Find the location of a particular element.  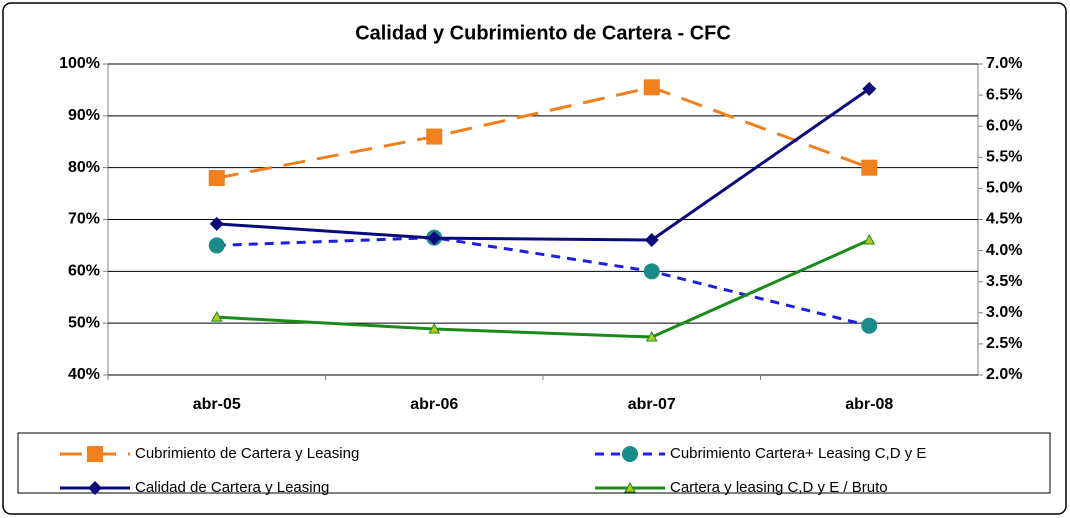

y2-tick-label: 3.5% is located at coordinates (1004, 281).